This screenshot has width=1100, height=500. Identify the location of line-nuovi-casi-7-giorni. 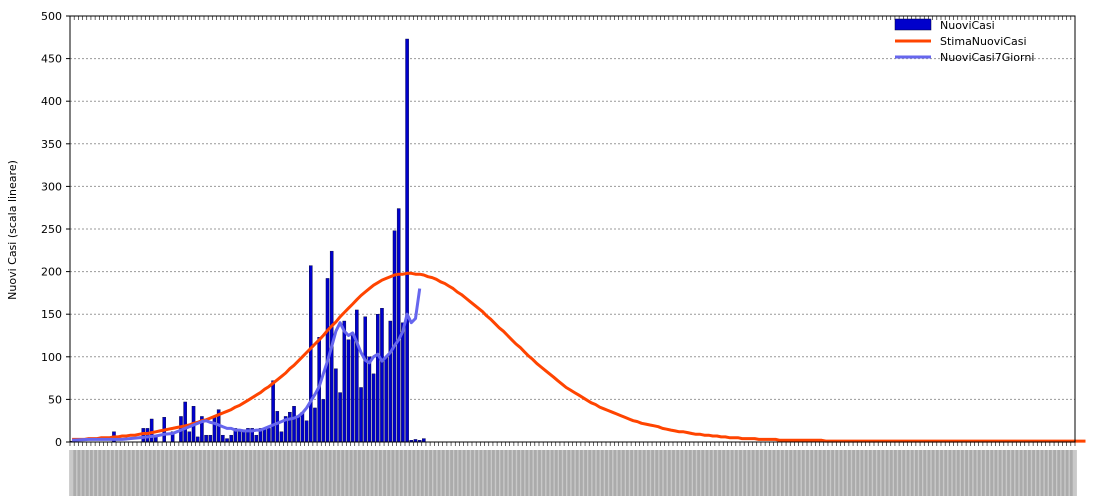
(247, 365).